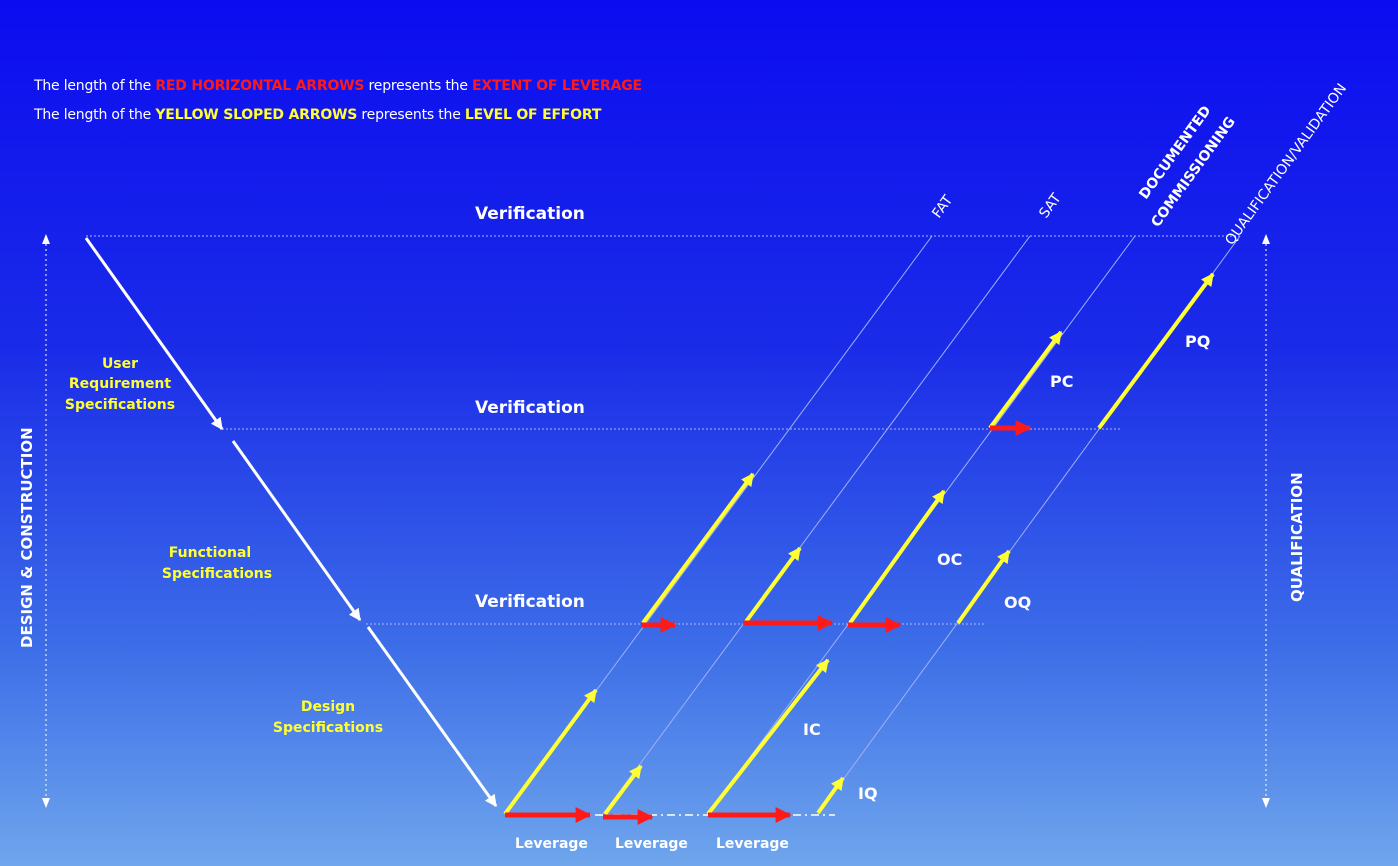 This screenshot has width=1398, height=866. What do you see at coordinates (432, 716) in the screenshot?
I see `ds-design-arrow` at bounding box center [432, 716].